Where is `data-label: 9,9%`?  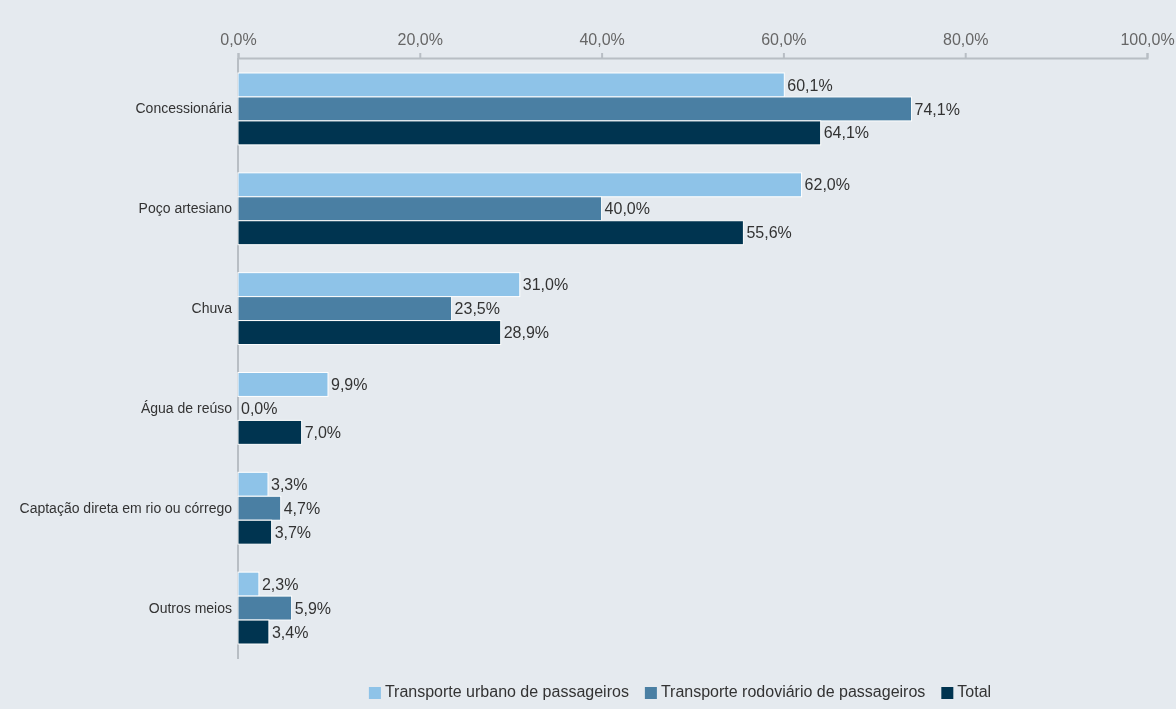
data-label: 9,9% is located at coordinates (349, 385).